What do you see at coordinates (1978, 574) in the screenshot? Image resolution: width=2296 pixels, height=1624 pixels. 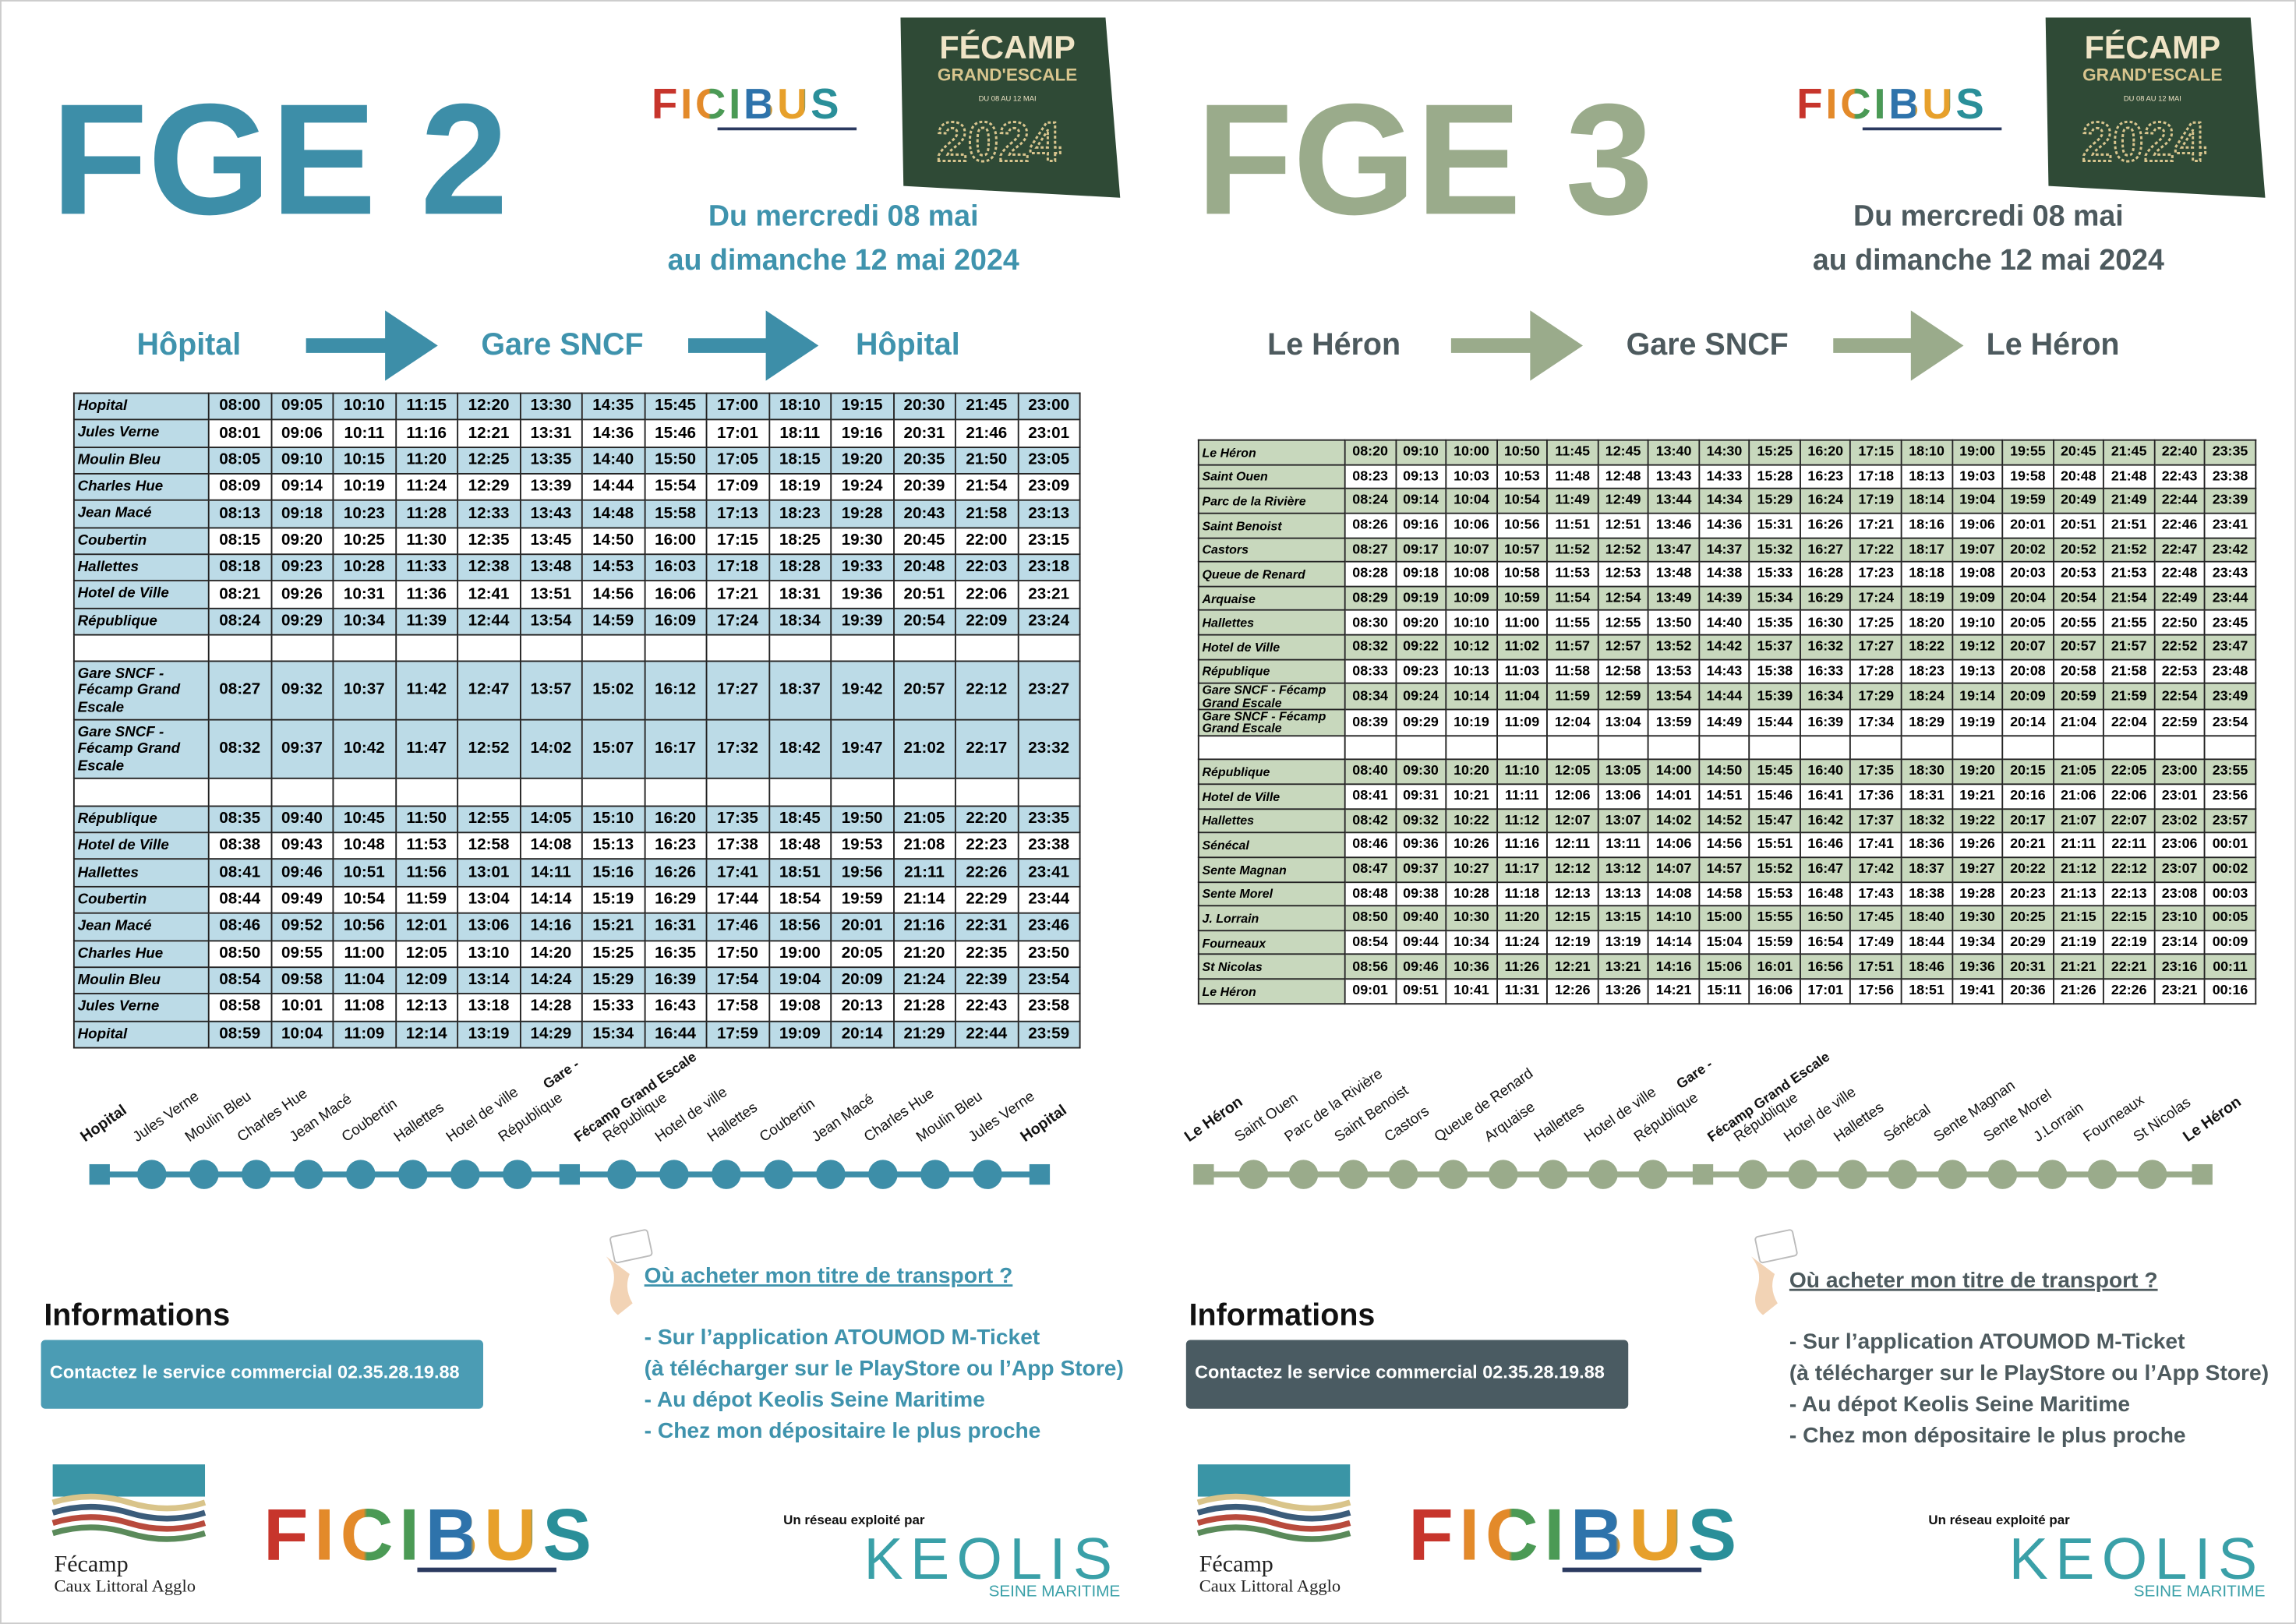 I see `departure-time: 19:08` at bounding box center [1978, 574].